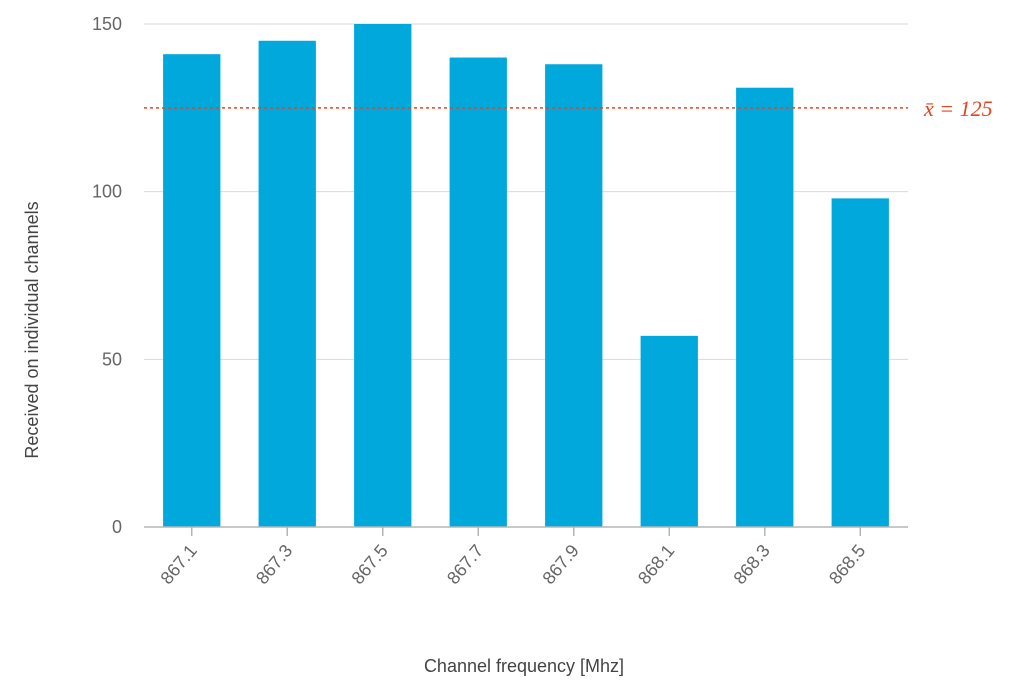  Describe the element at coordinates (465, 564) in the screenshot. I see `x-tick-label: 867.7` at that location.